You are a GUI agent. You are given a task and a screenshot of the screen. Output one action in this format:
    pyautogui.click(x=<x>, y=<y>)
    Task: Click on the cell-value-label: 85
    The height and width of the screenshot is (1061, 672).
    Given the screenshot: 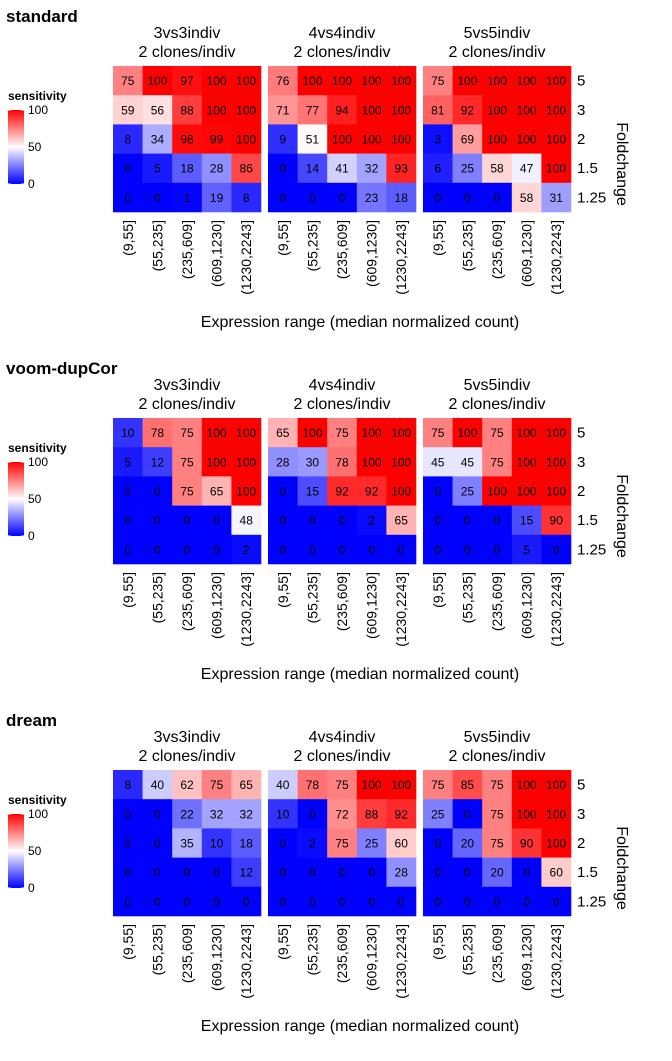 What is the action you would take?
    pyautogui.click(x=468, y=785)
    